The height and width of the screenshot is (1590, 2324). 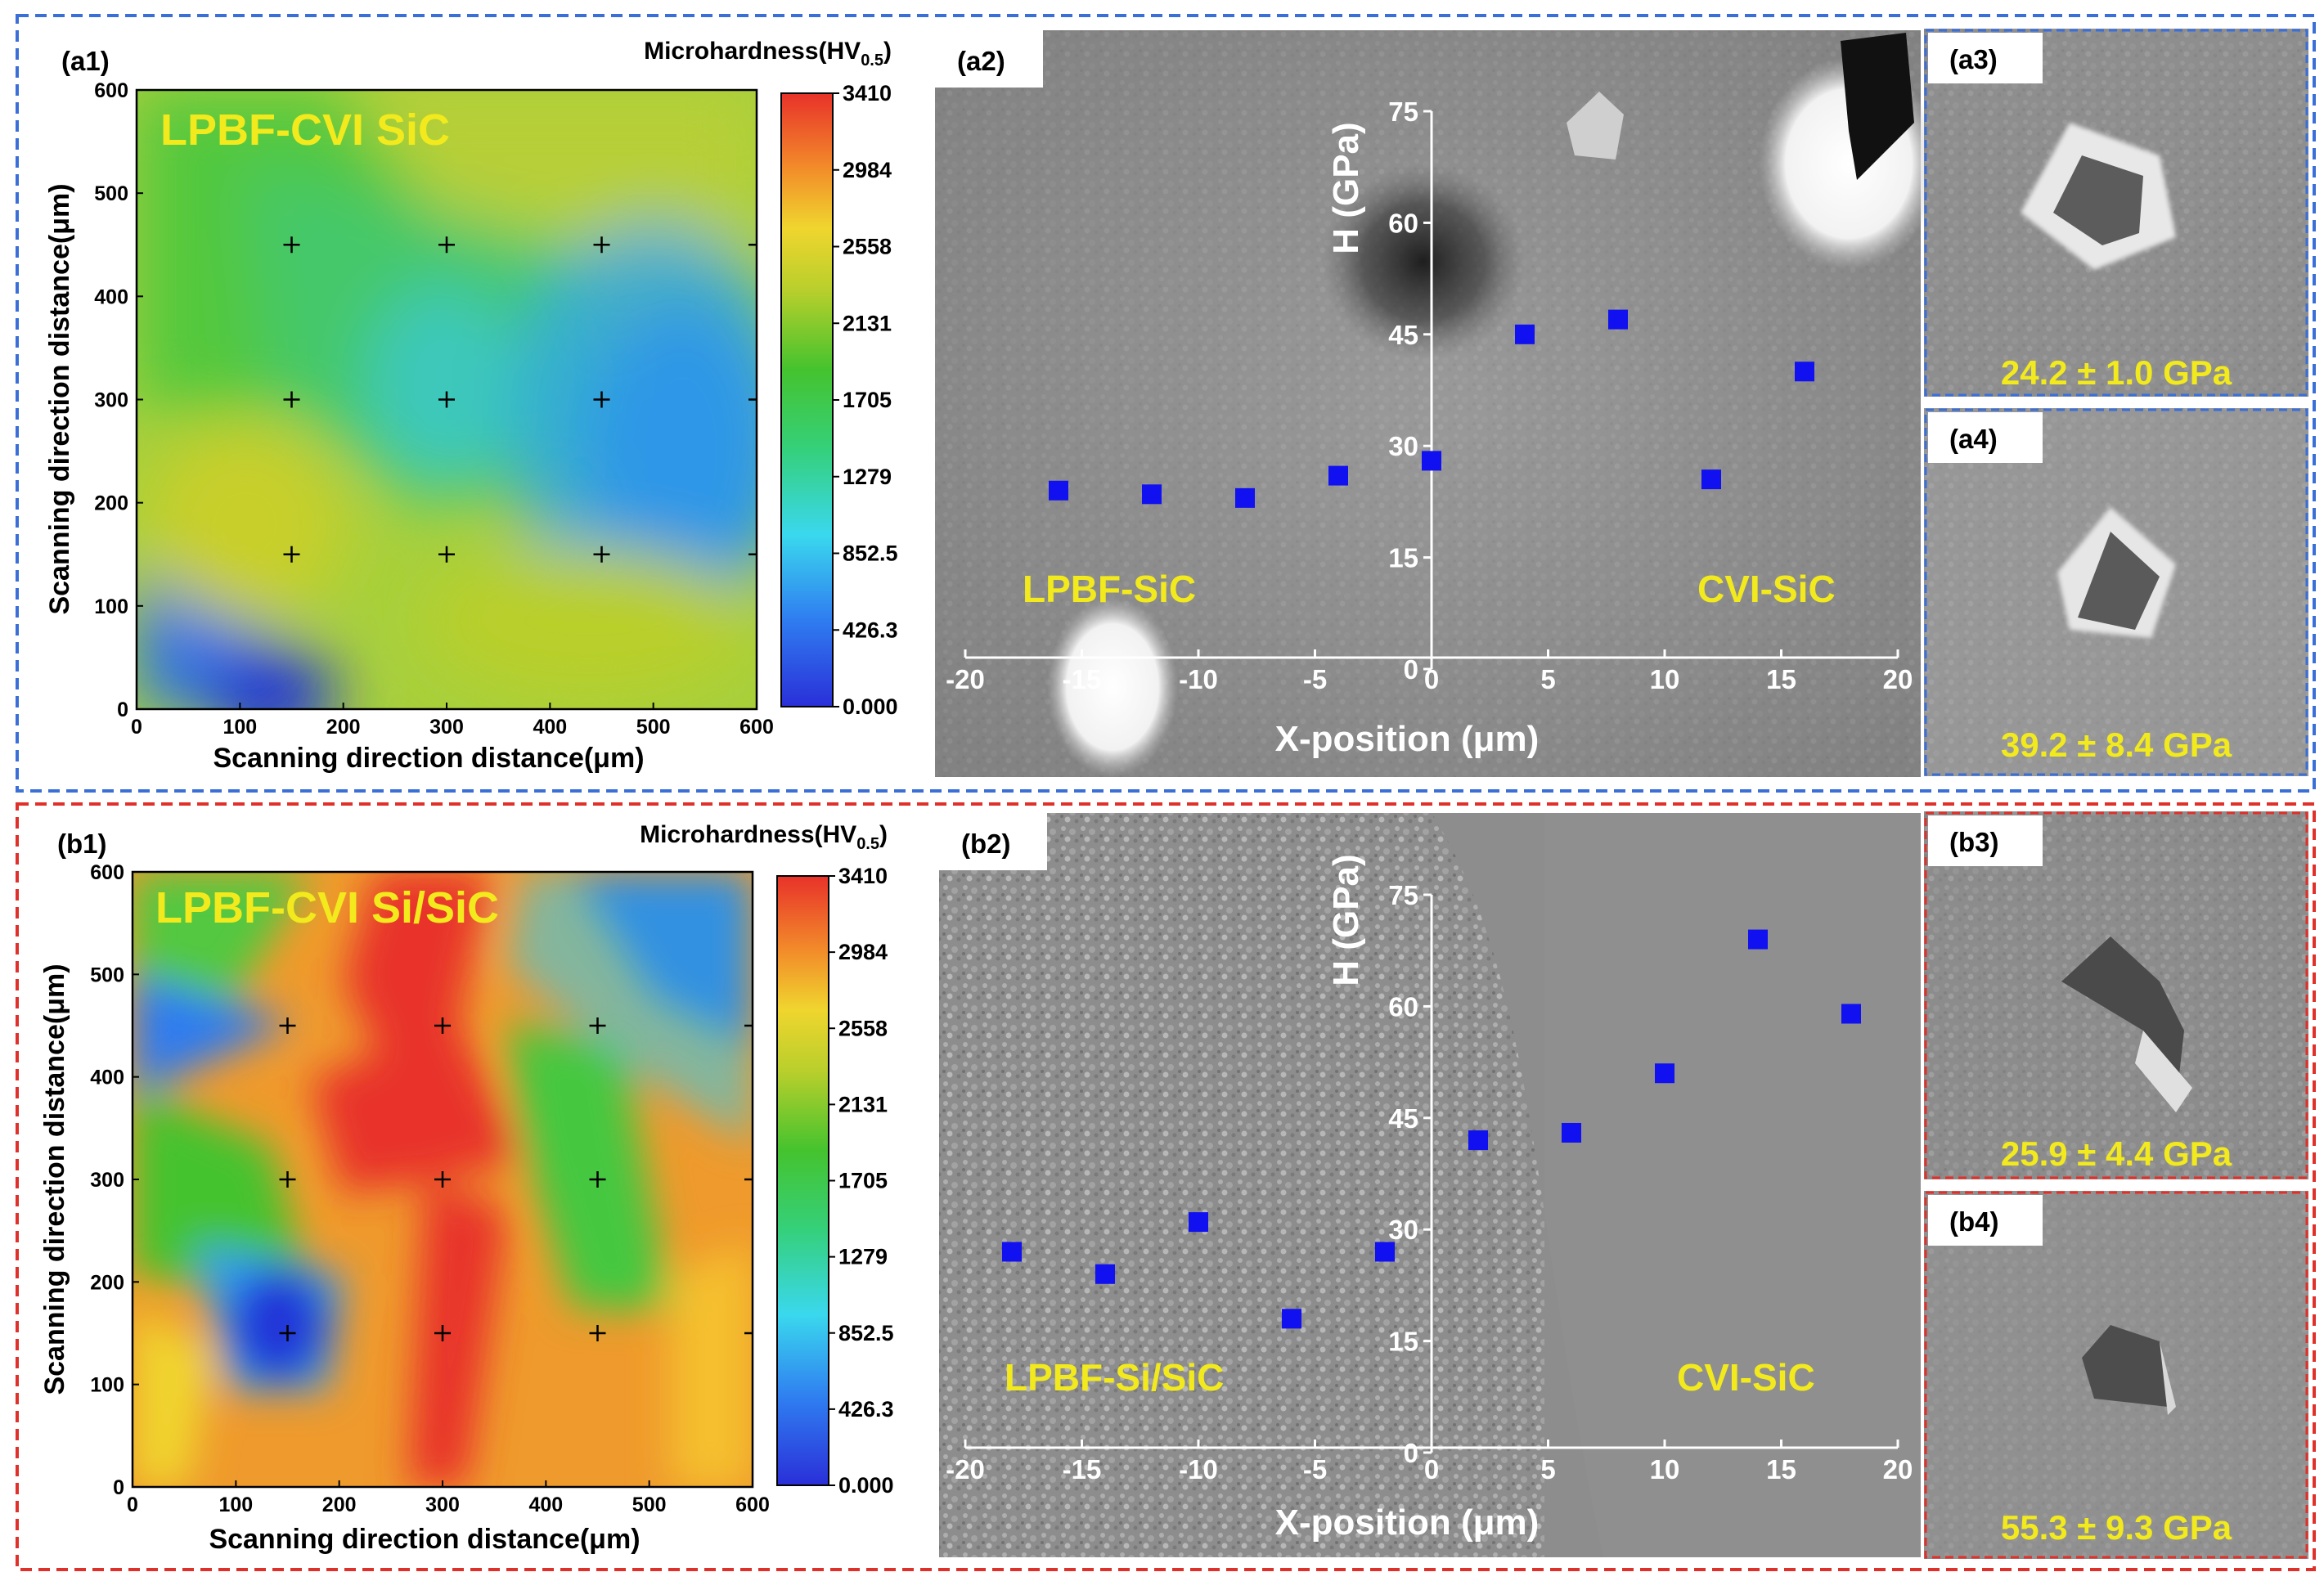 I want to click on b2-x-tick-label: -20, so click(x=965, y=1469).